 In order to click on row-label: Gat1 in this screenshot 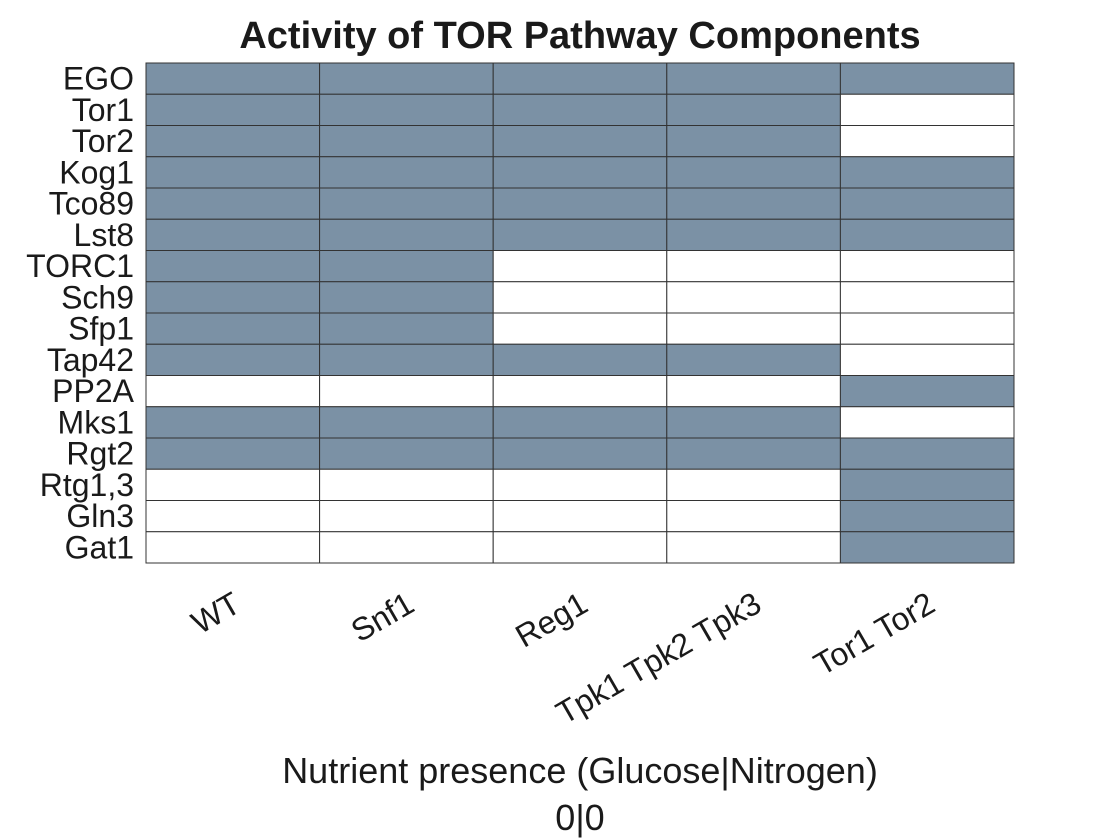, I will do `click(99, 547)`.